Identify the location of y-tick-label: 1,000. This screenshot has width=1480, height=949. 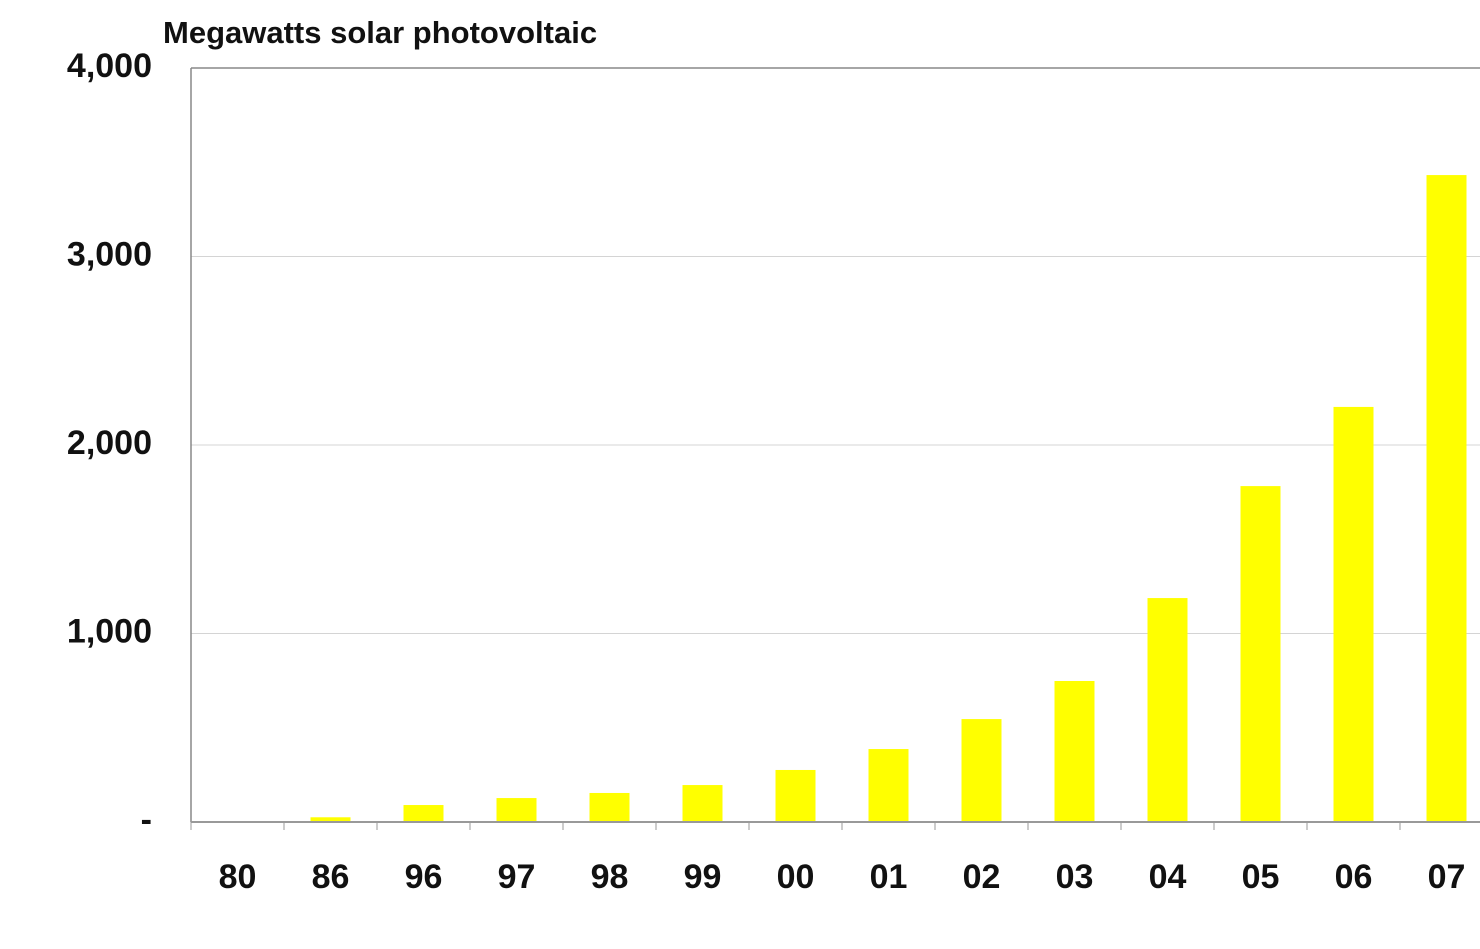
(109, 631).